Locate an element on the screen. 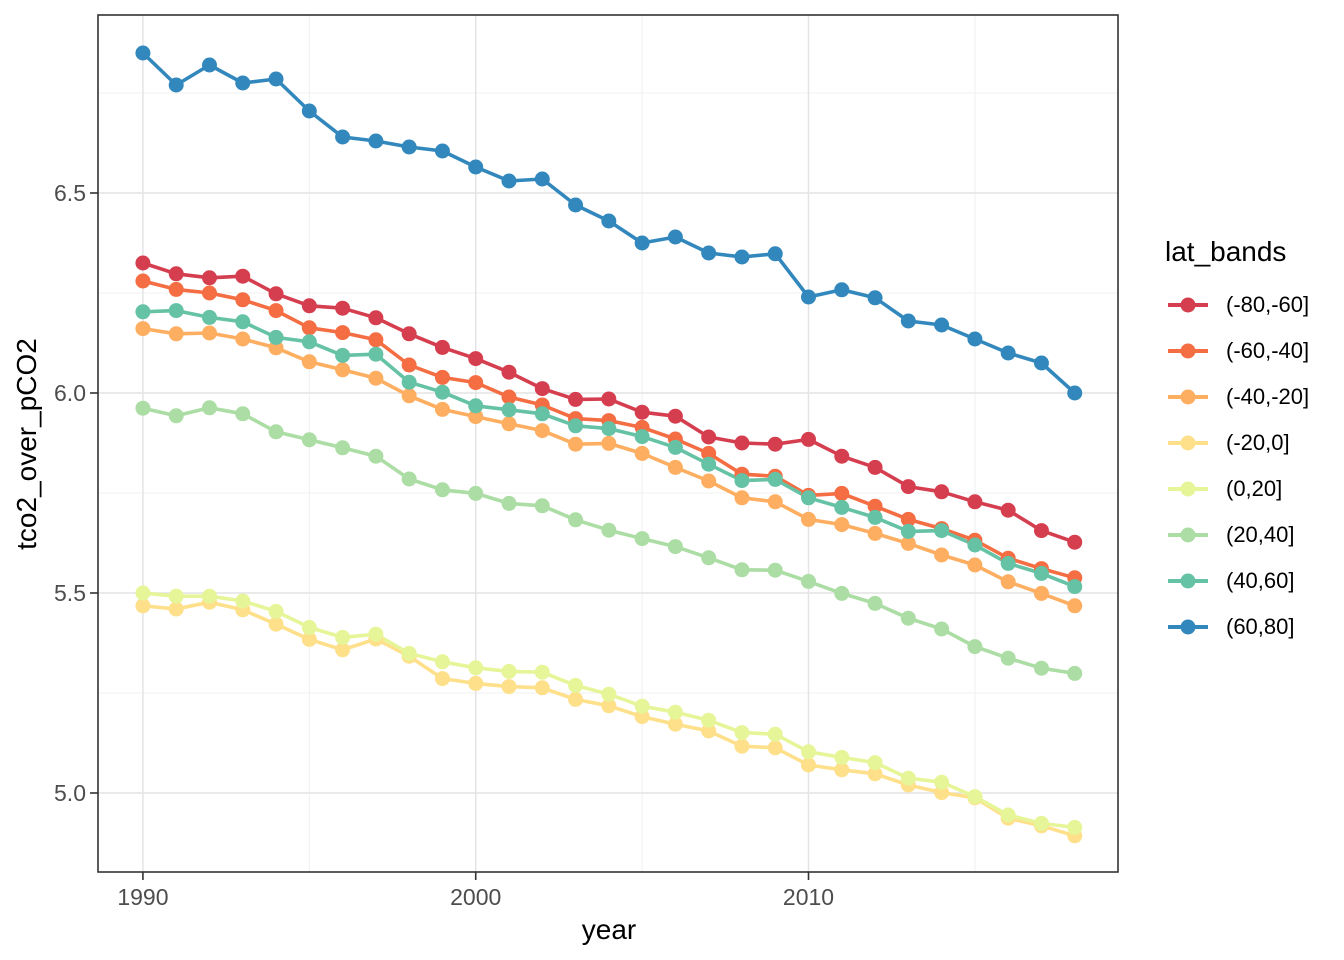 The height and width of the screenshot is (960, 1344). legend-item-label: (-20,0] is located at coordinates (1258, 442).